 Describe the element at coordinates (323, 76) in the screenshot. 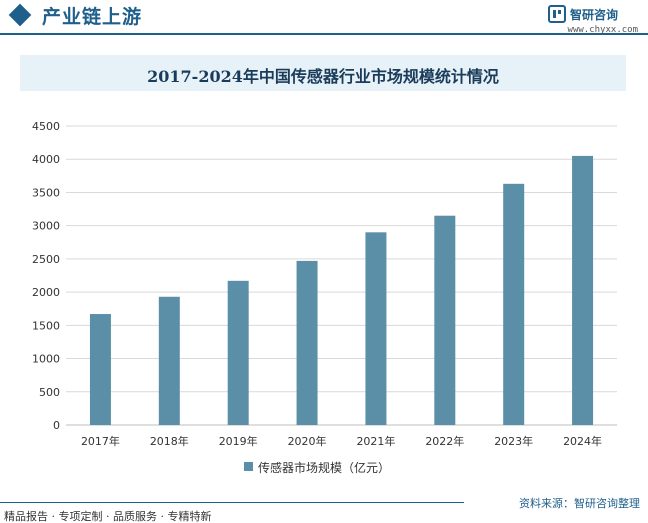

I see `chart-title: 2017-2024年中国传感器行业市场规模统计情况` at that location.